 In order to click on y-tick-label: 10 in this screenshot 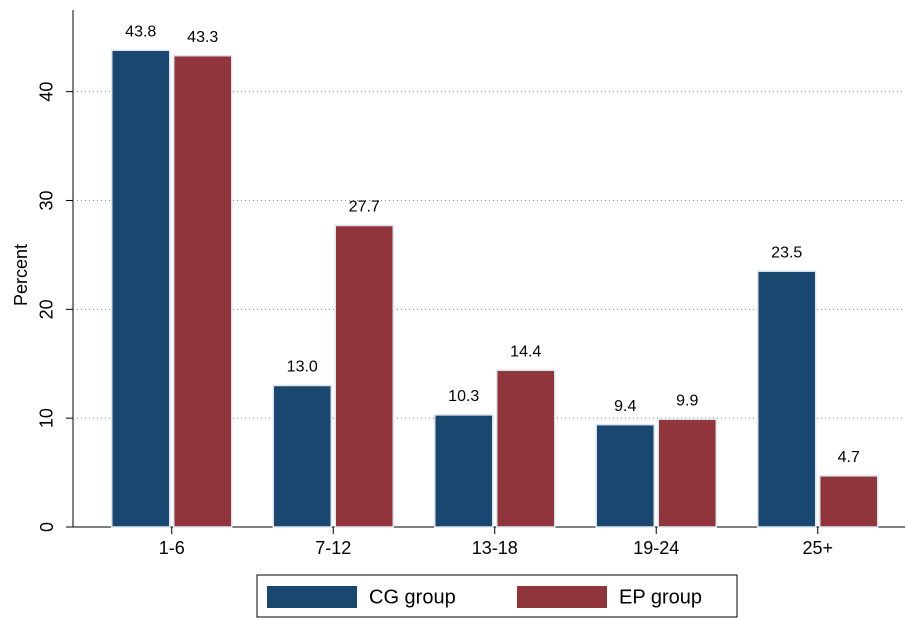, I will do `click(47, 418)`.